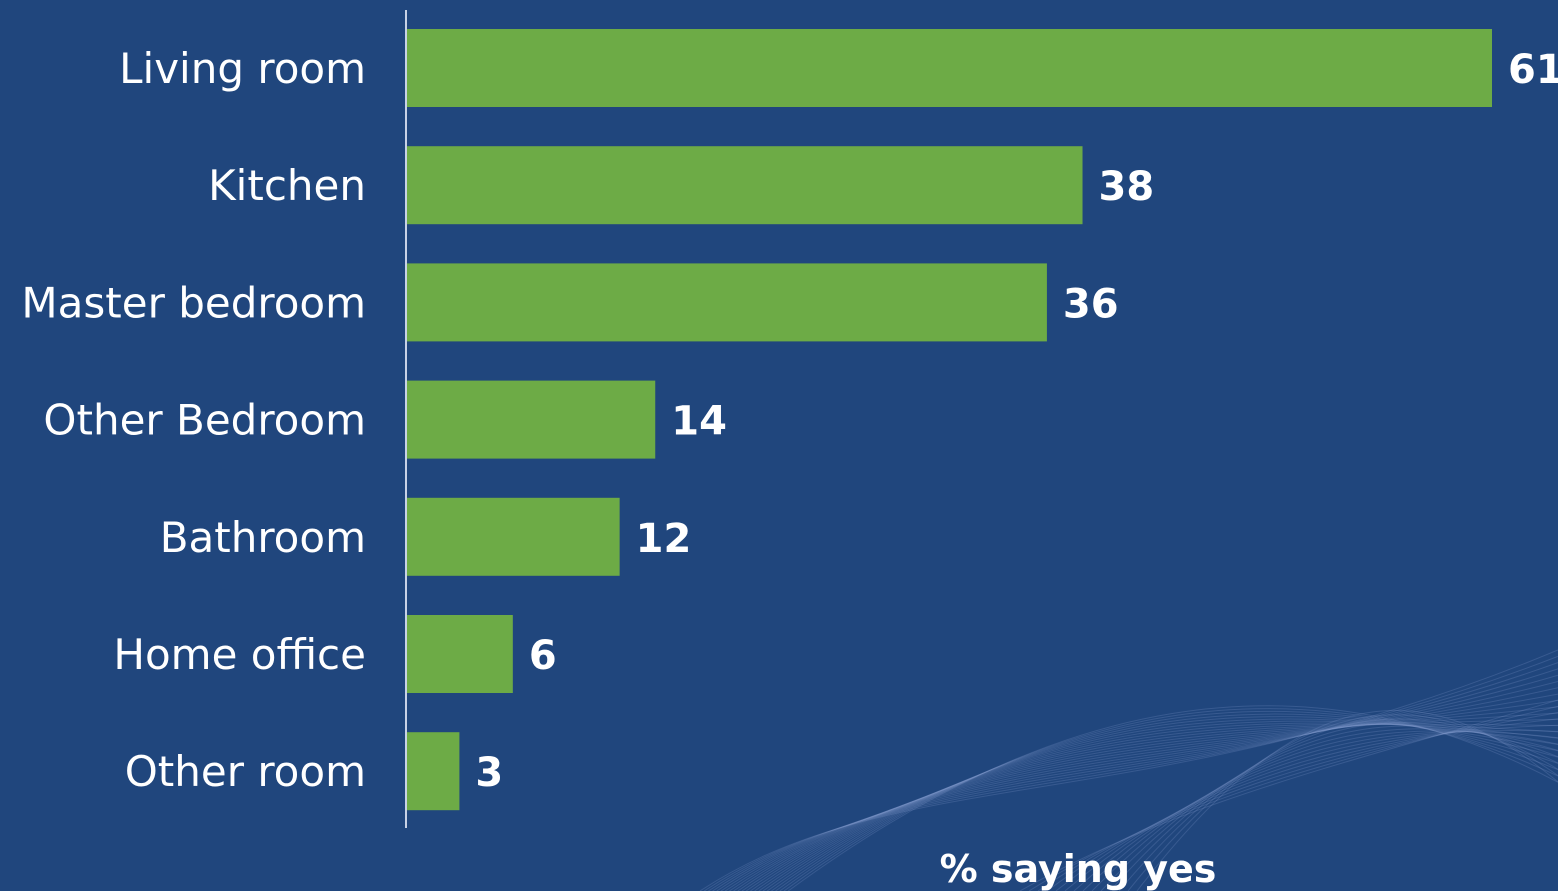 This screenshot has width=1558, height=891. I want to click on bar-master-bedroom, so click(726, 302).